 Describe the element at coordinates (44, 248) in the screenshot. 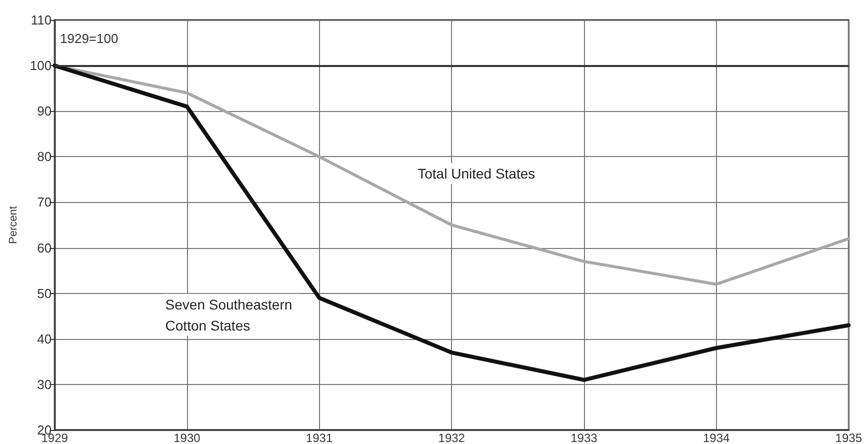

I see `y-tick-label: 60` at that location.